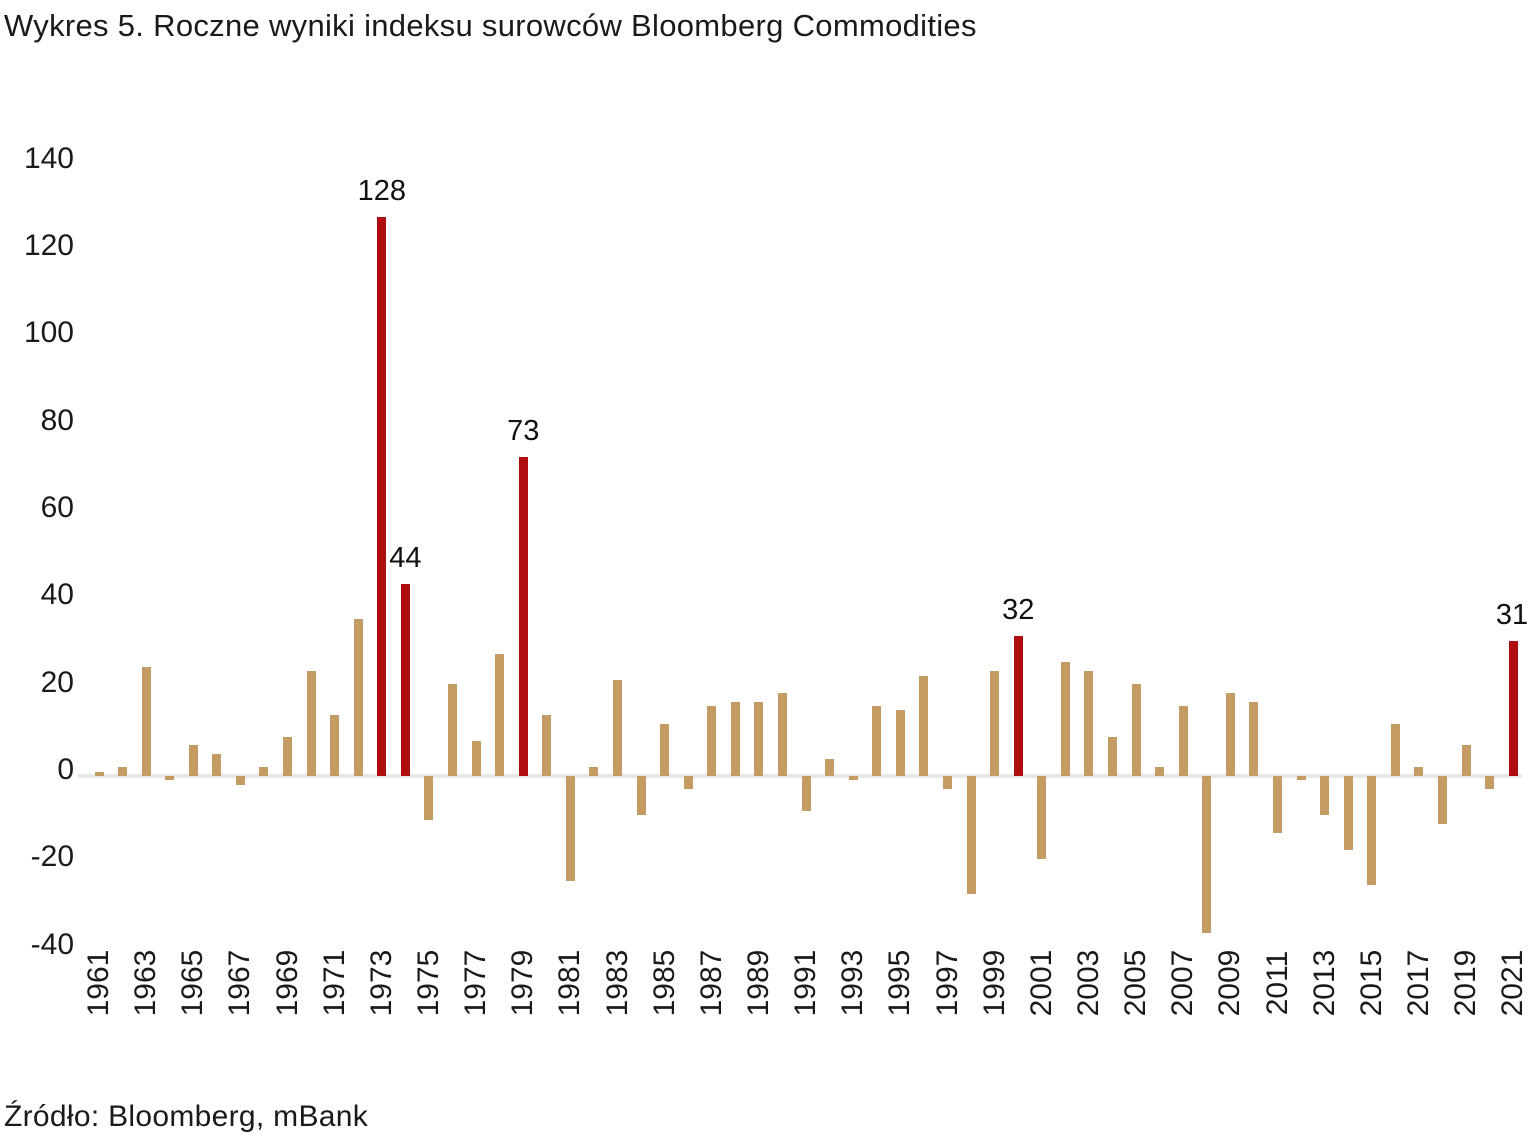  Describe the element at coordinates (570, 983) in the screenshot. I see `x-tick-label-1981: 1981` at that location.